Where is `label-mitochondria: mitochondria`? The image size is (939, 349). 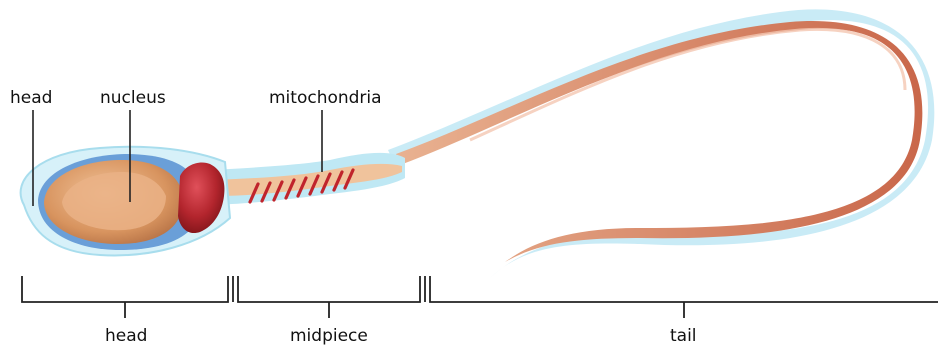
label-mitochondria: mitochondria is located at coordinates (325, 98).